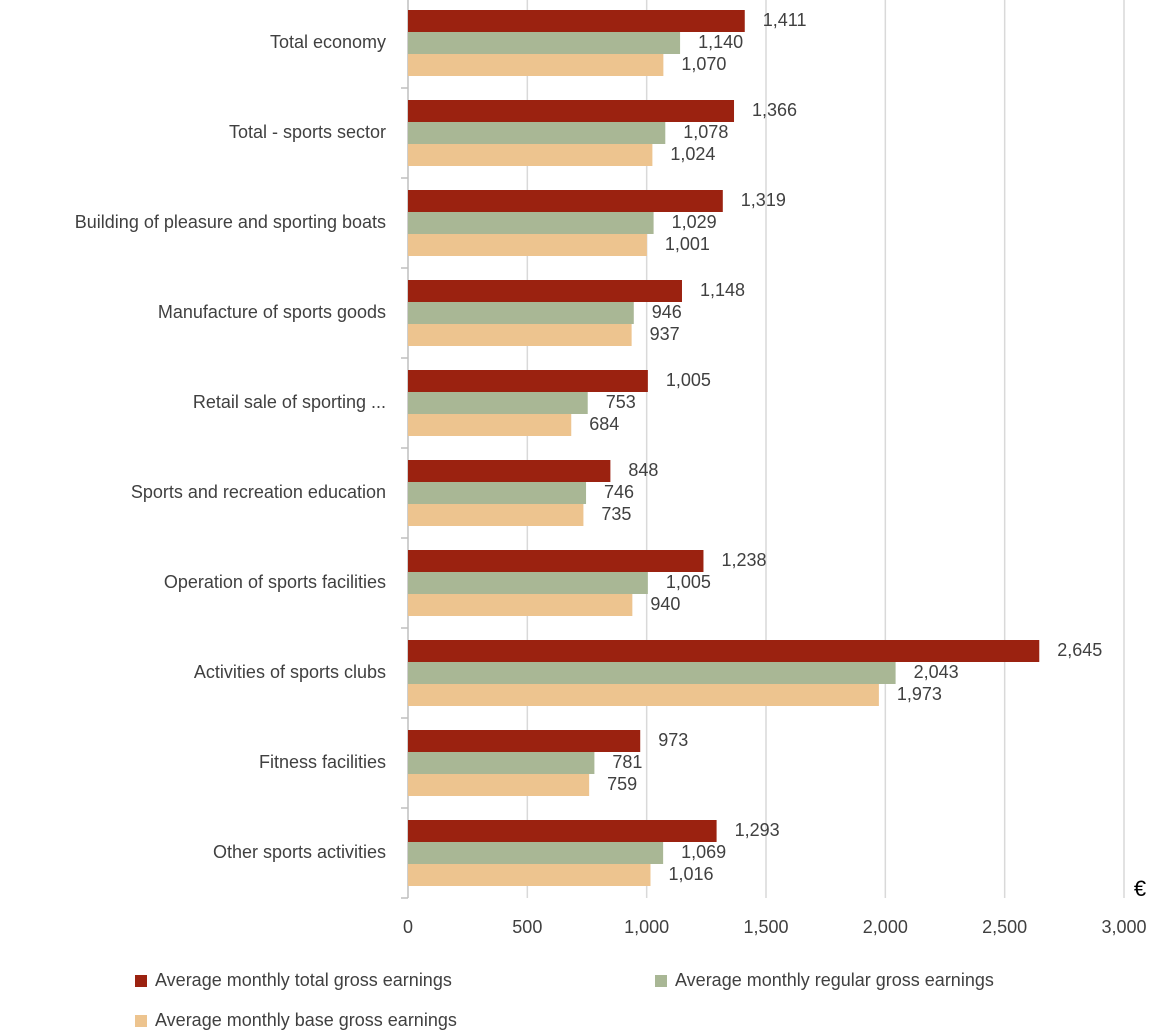  What do you see at coordinates (673, 740) in the screenshot?
I see `value-label: 973` at bounding box center [673, 740].